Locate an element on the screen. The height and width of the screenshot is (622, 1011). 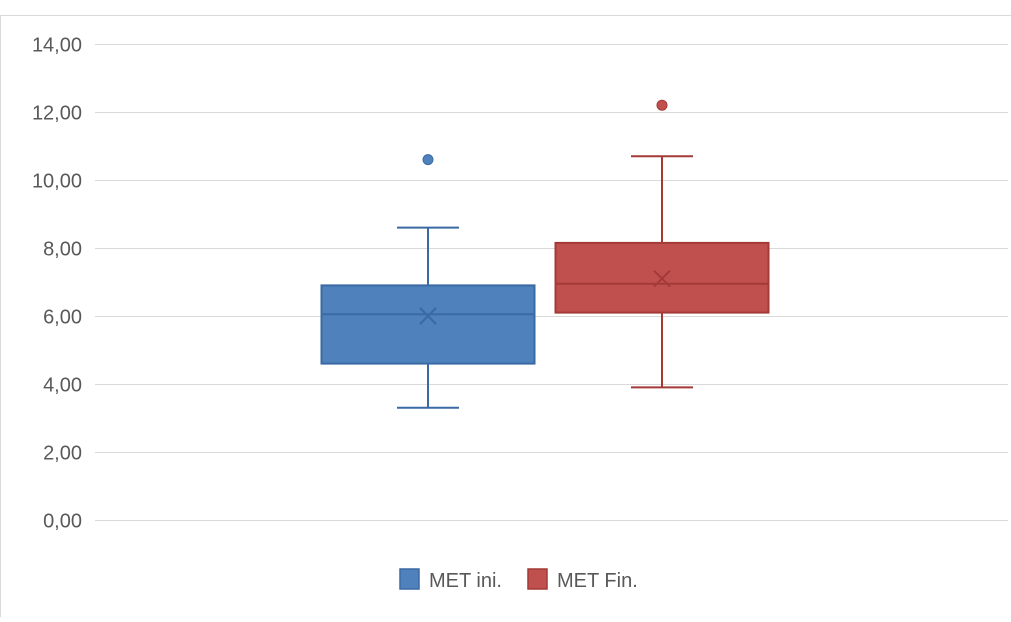
y-axis-tick-labels: 0,00 2,00 4,00 6,00 8,00 10,00 12,00 14,00 is located at coordinates (57, 284).